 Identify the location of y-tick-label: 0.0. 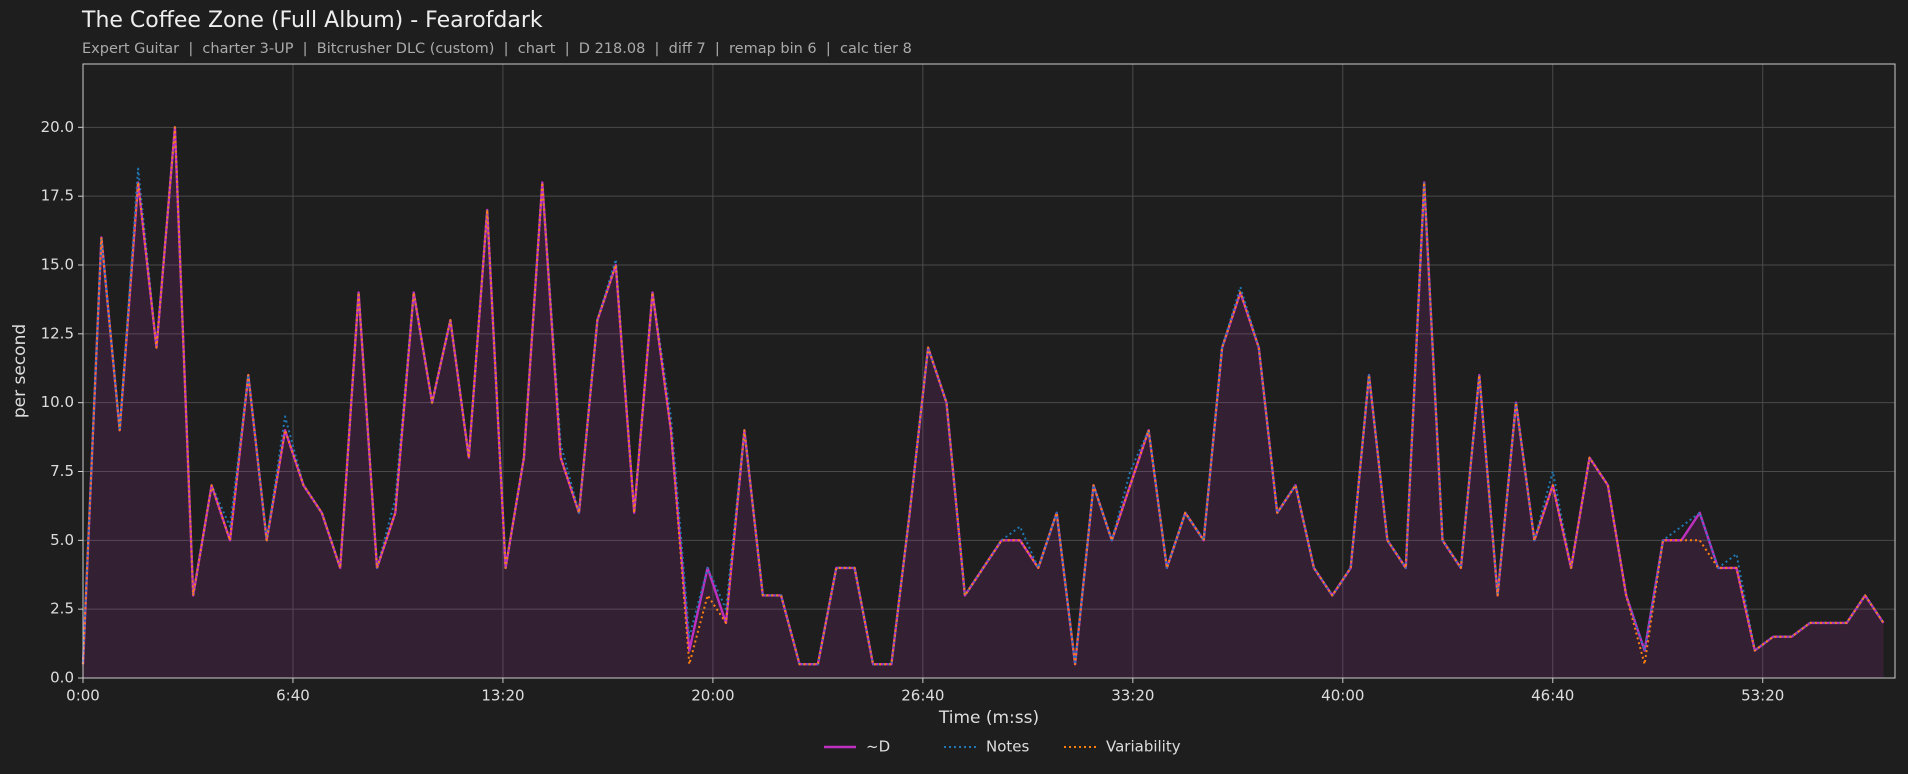
(62, 678).